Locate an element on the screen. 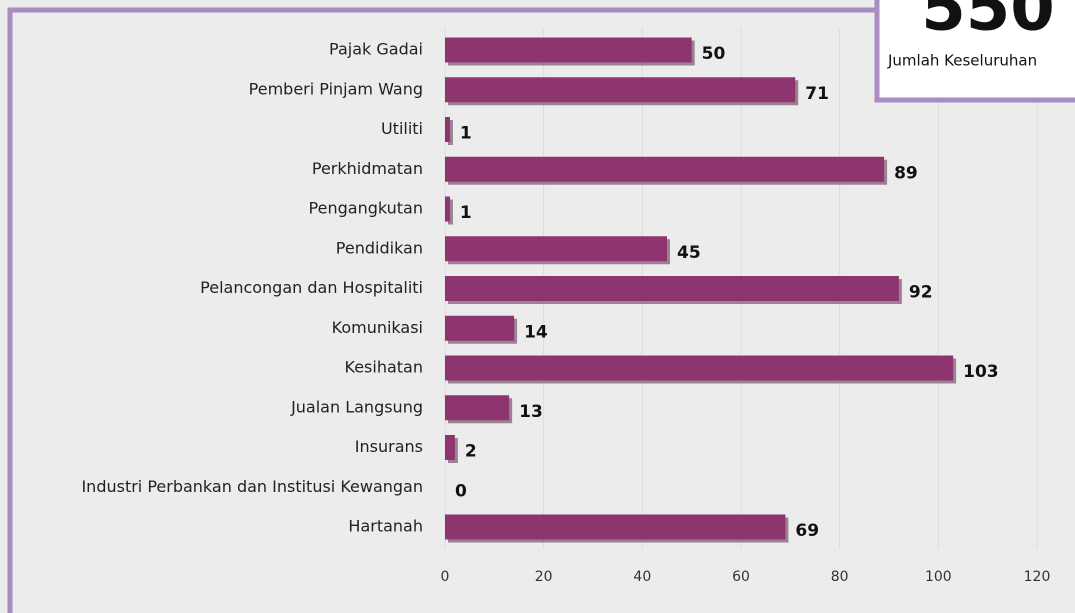  y-tick-label: Pelancongan dan Hospitaliti is located at coordinates (311, 287).